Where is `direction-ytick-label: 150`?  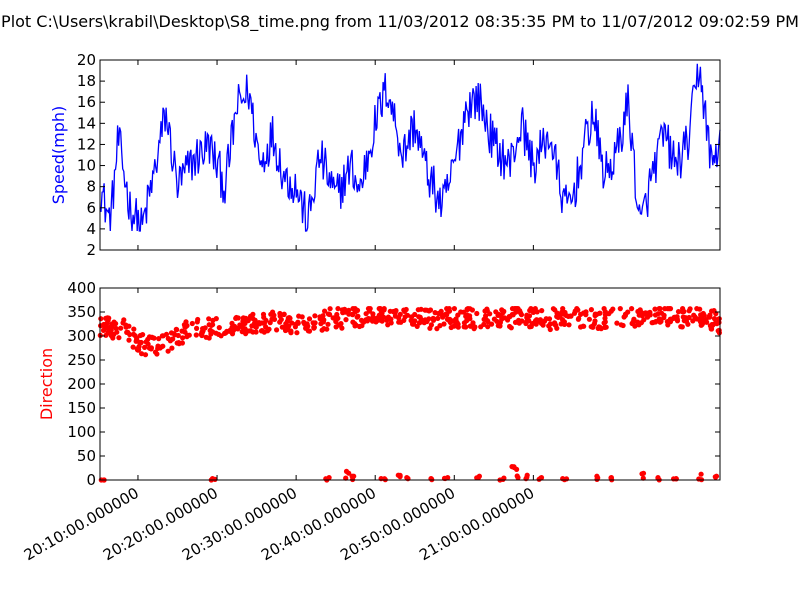 direction-ytick-label: 150 is located at coordinates (81, 408).